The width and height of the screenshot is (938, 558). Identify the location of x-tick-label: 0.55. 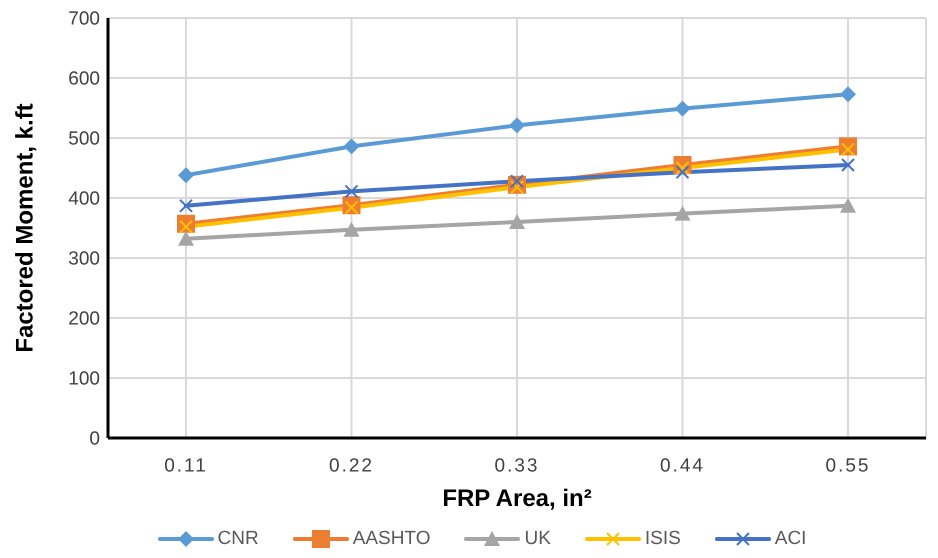
(848, 465).